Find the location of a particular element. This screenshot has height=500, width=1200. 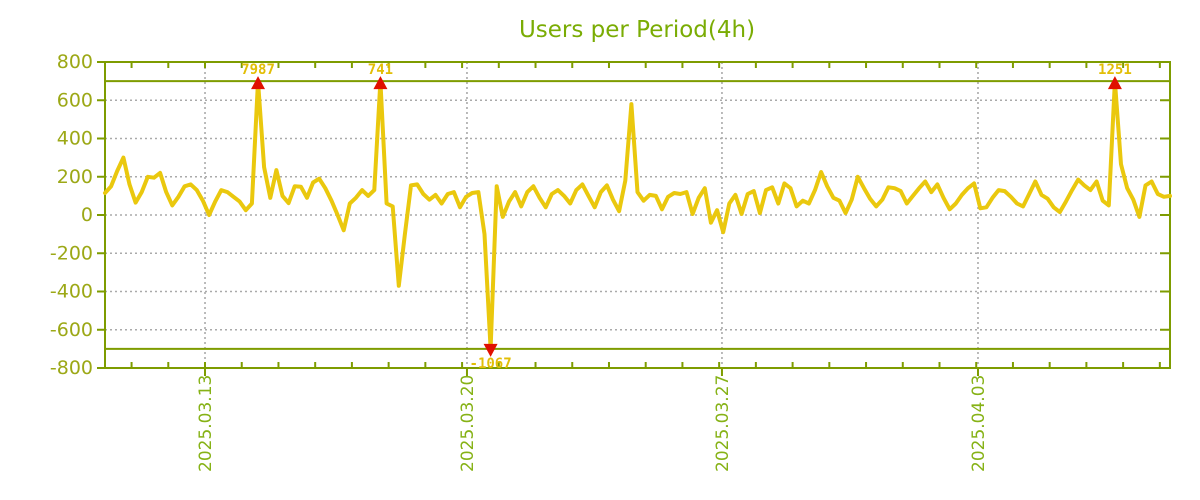

x-tick-label: 2025.03.20 is located at coordinates (468, 423).